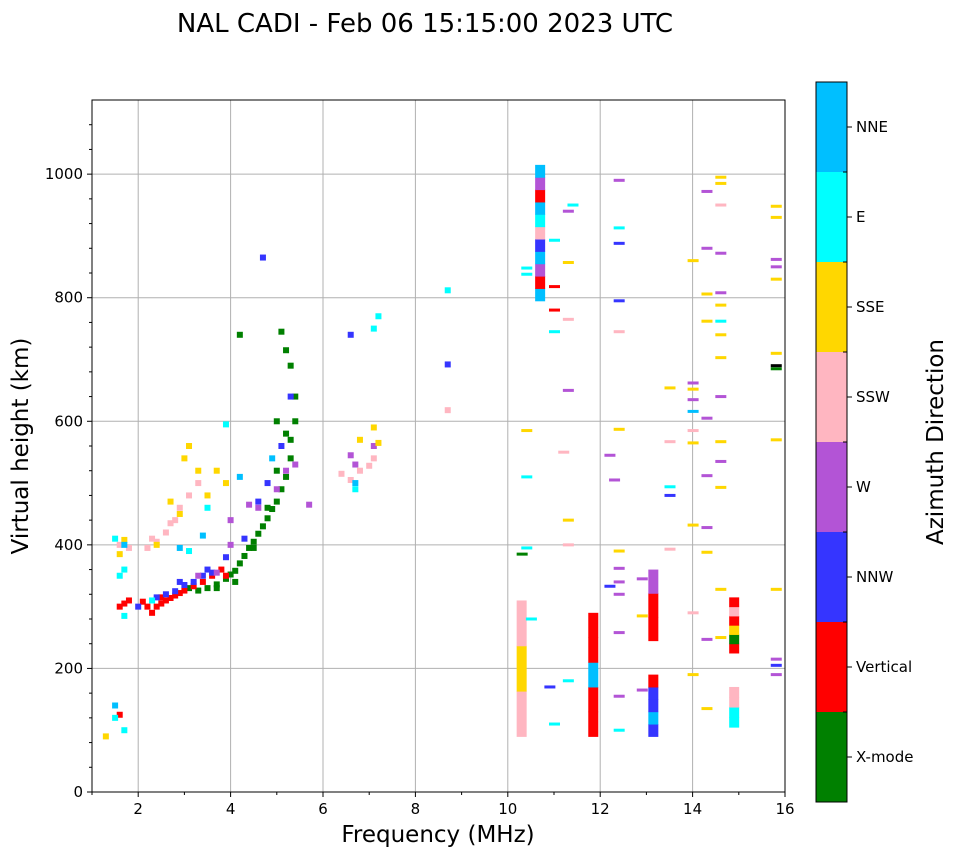 The height and width of the screenshot is (857, 958). What do you see at coordinates (831, 667) in the screenshot?
I see `colorbar-segment-vertical` at bounding box center [831, 667].